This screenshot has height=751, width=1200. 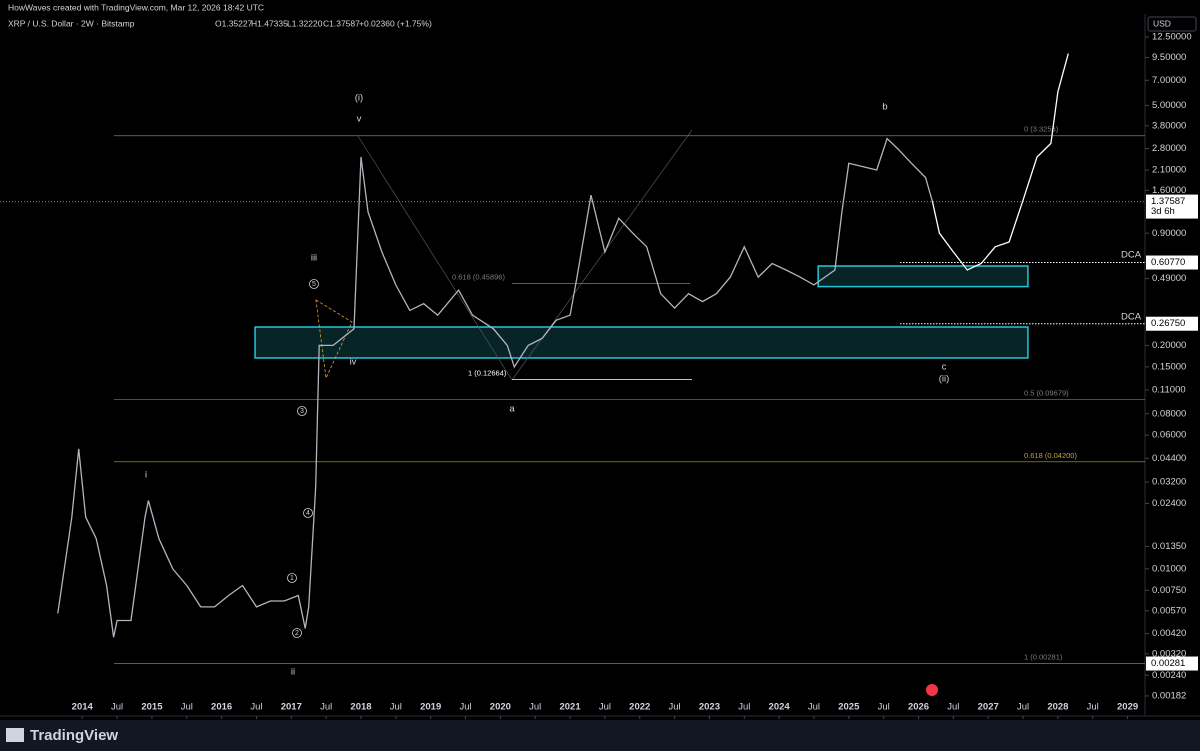 I want to click on price-mark: 1.37587, so click(x=1168, y=201).